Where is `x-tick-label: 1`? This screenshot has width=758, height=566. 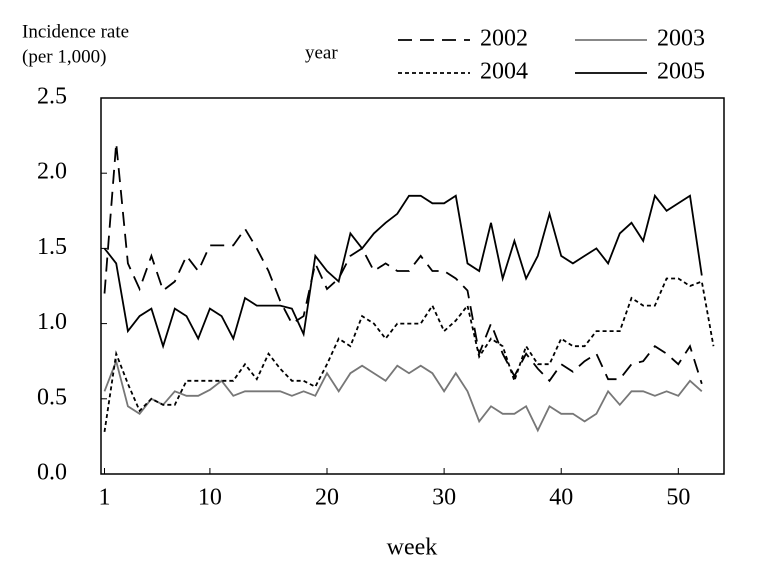 x-tick-label: 1 is located at coordinates (105, 498).